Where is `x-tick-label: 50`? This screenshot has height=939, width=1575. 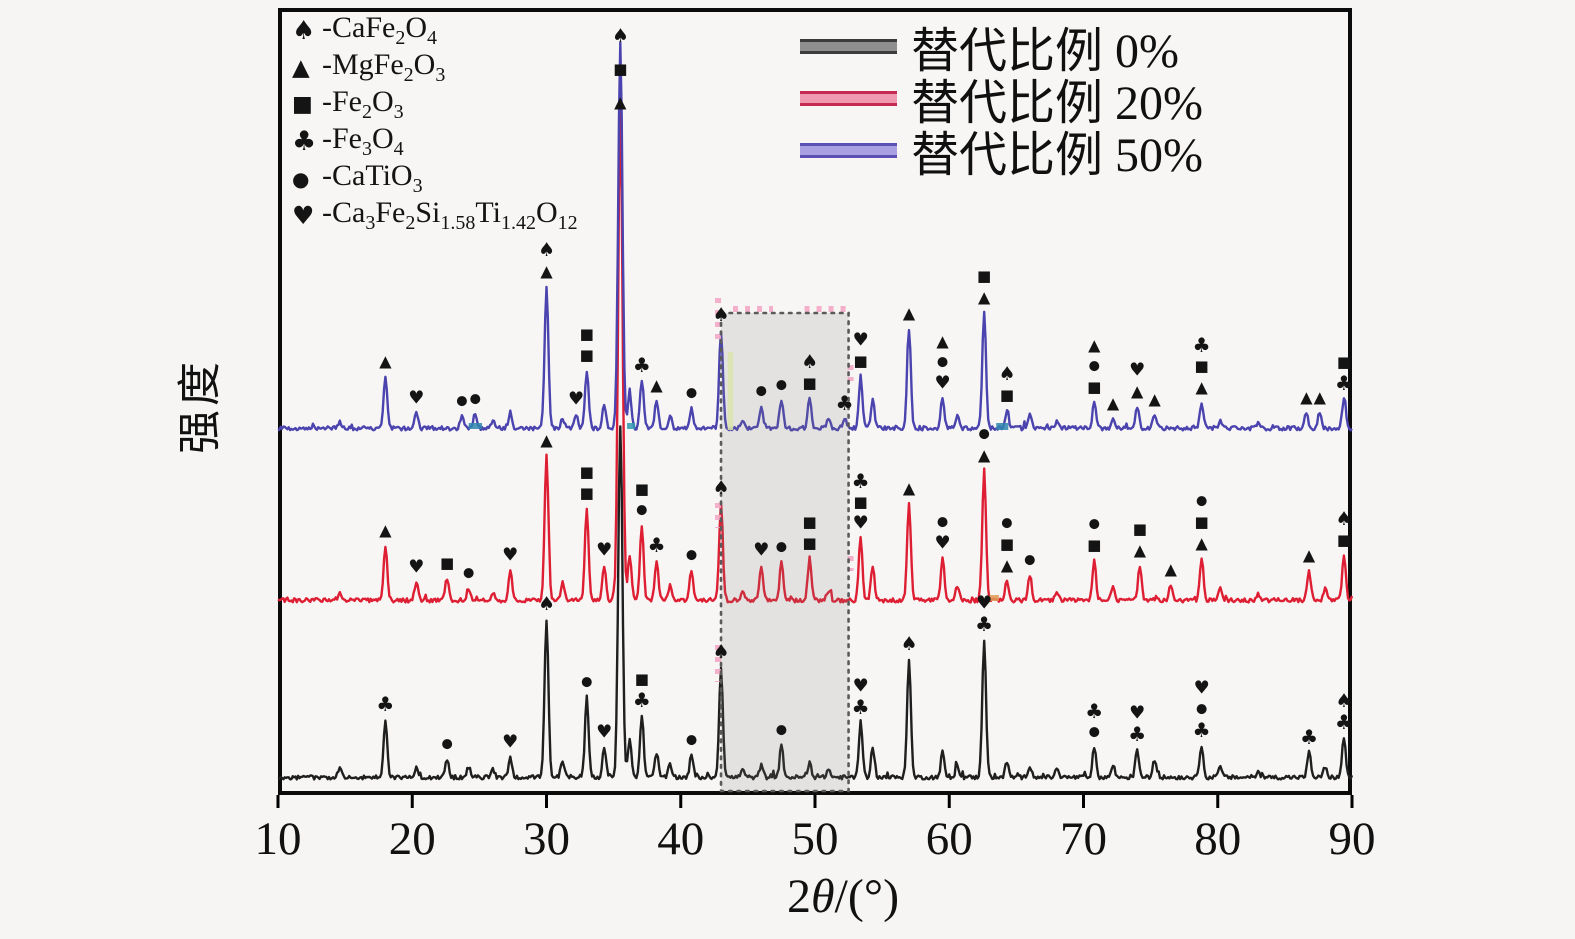 x-tick-label: 50 is located at coordinates (815, 839).